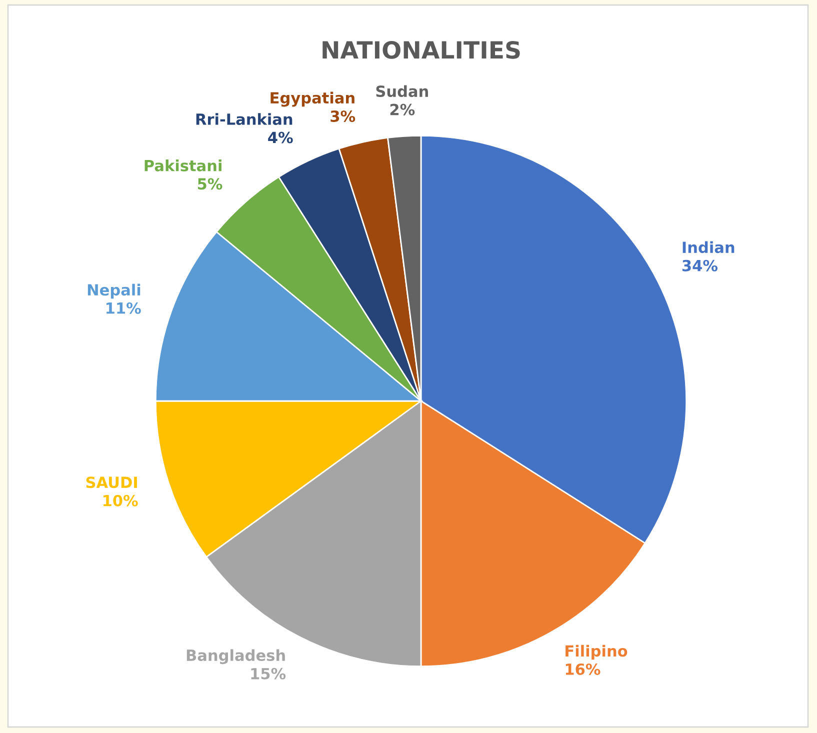 Image resolution: width=817 pixels, height=733 pixels. I want to click on slice-label: Bangladesh, so click(235, 656).